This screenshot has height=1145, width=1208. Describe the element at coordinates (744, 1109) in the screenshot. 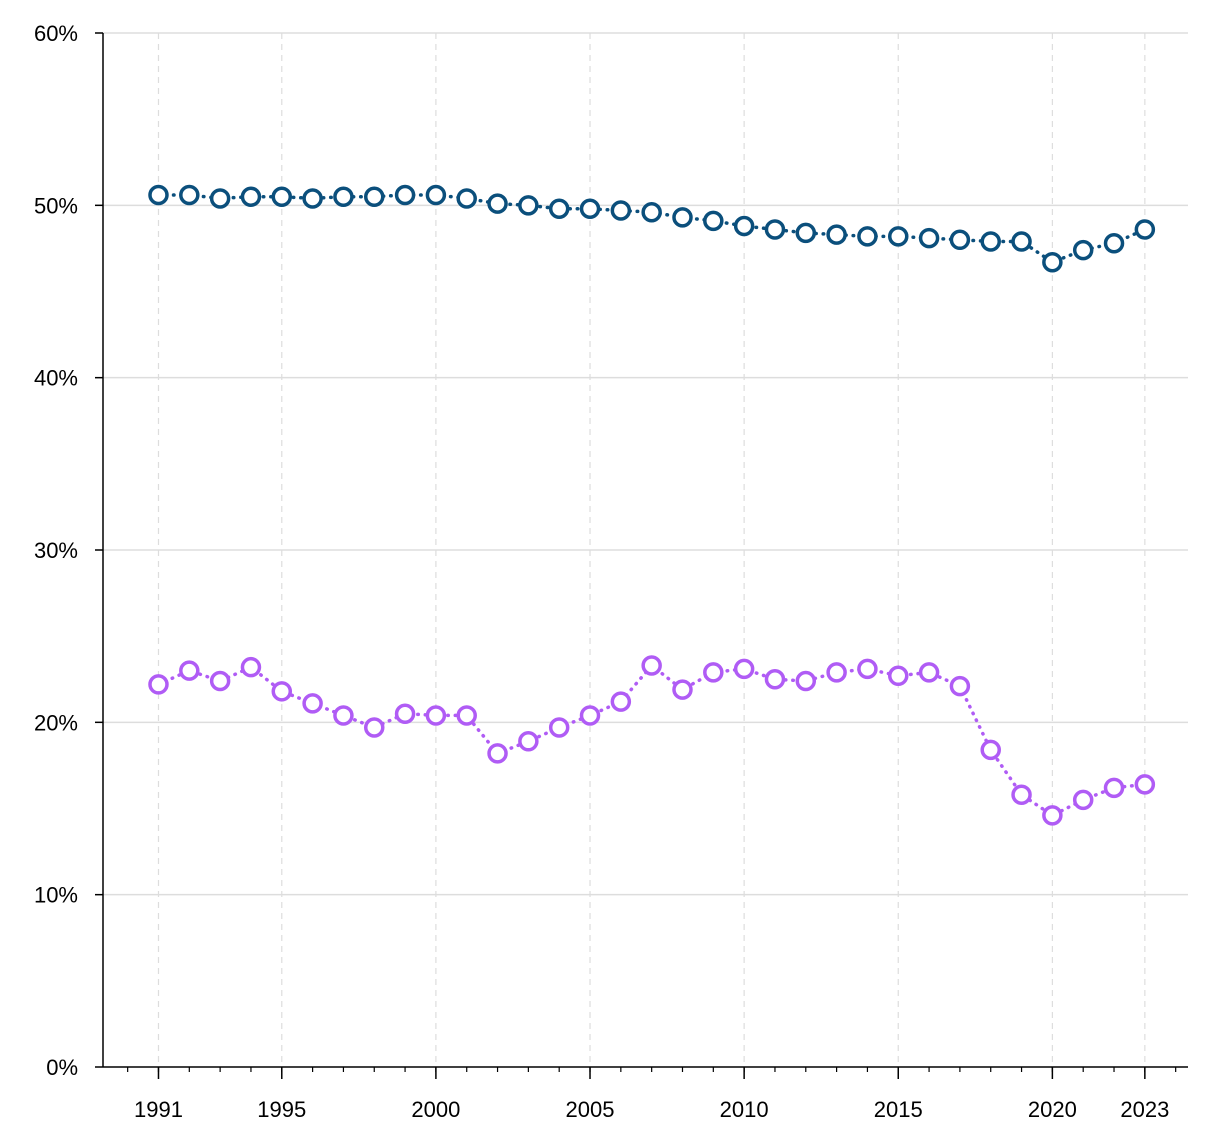

I see `x-tick-label: 2010` at that location.